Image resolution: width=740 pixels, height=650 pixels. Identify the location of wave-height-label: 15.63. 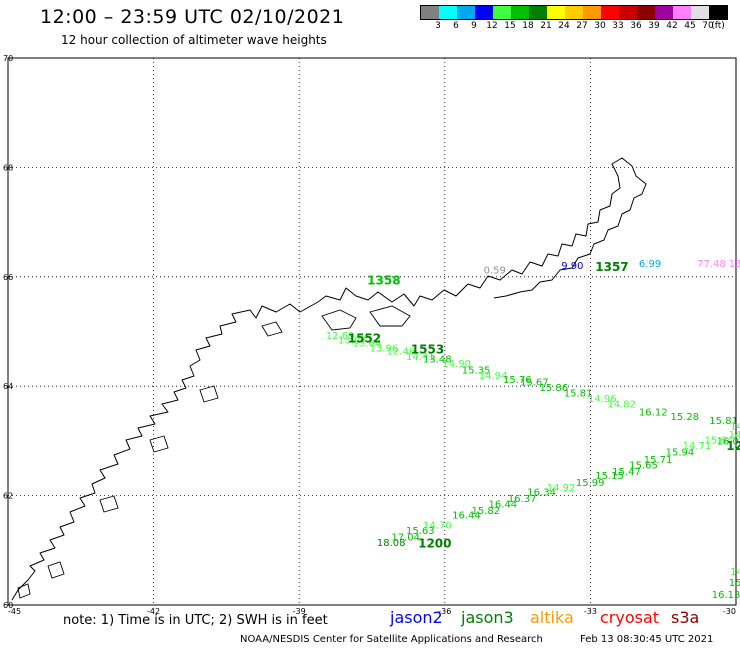
(420, 531).